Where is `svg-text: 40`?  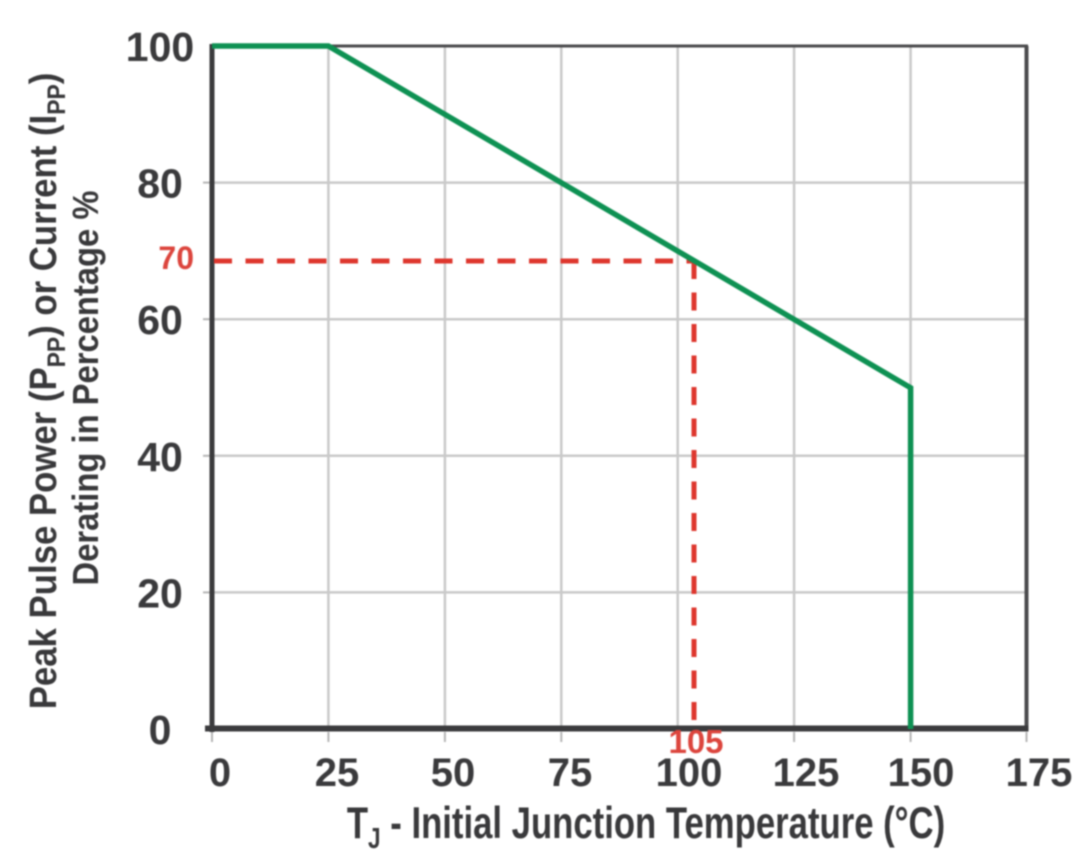 svg-text: 40 is located at coordinates (160, 457).